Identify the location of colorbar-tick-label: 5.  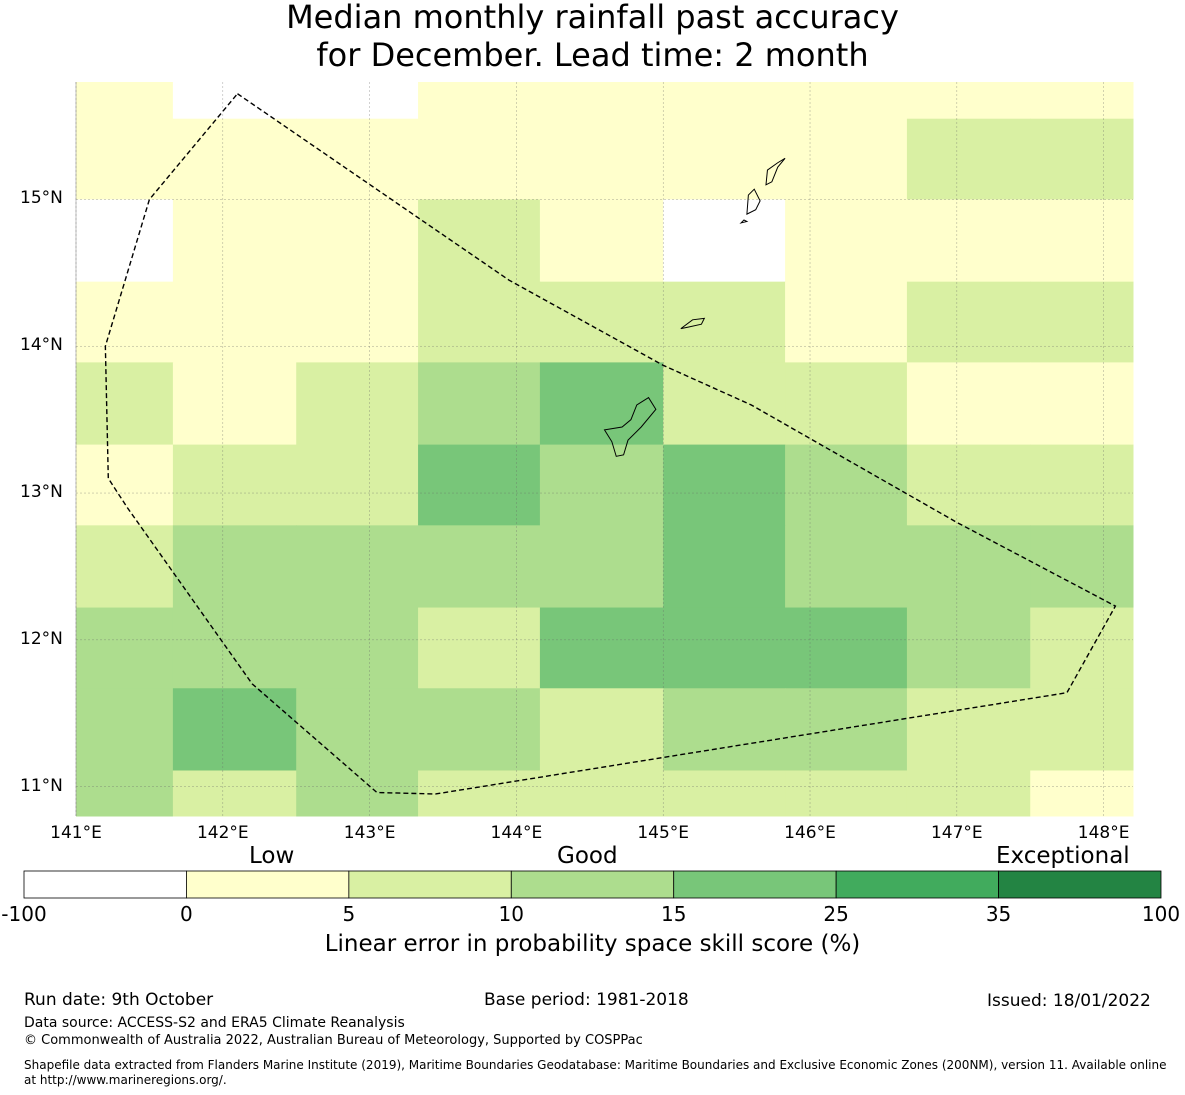
(349, 914).